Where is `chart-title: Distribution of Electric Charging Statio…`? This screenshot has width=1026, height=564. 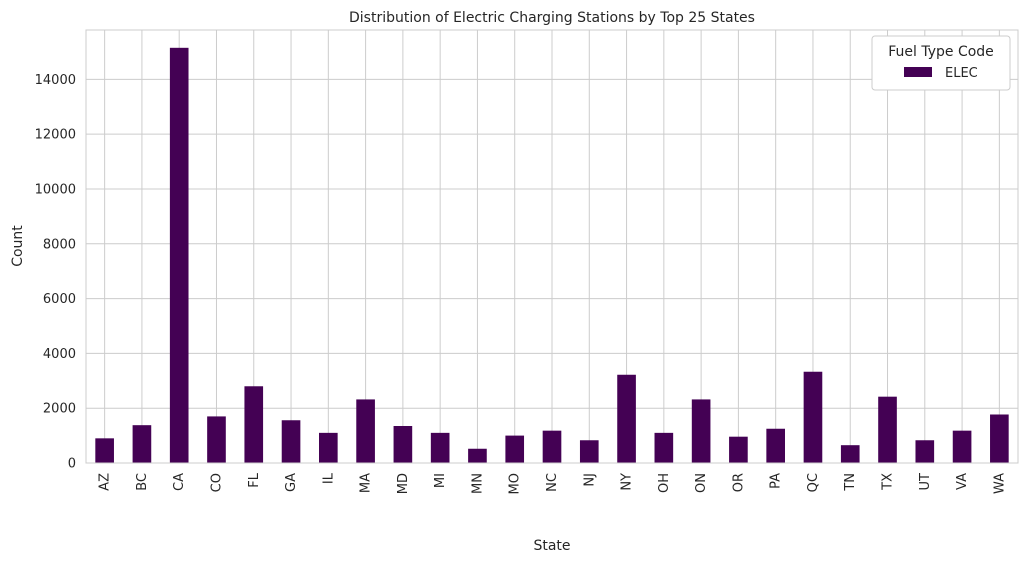
chart-title: Distribution of Electric Charging Statio… is located at coordinates (552, 18).